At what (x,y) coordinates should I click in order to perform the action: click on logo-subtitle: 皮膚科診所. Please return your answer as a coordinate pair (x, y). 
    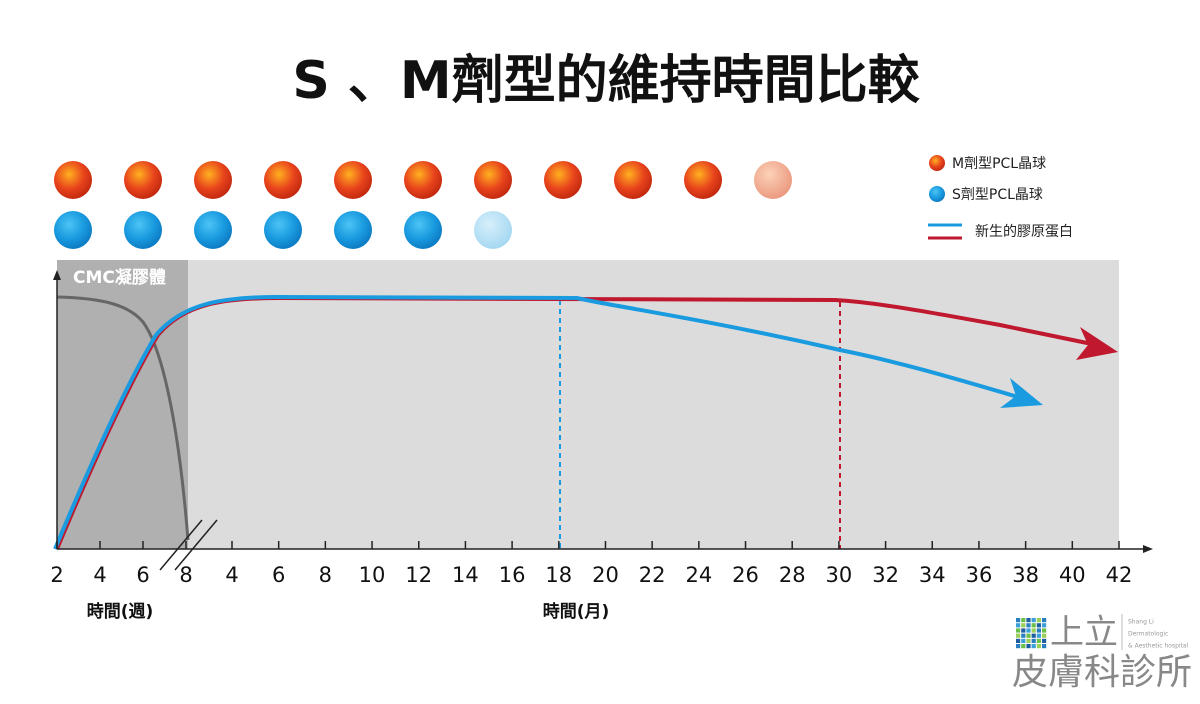
    Looking at the image, I should click on (1102, 672).